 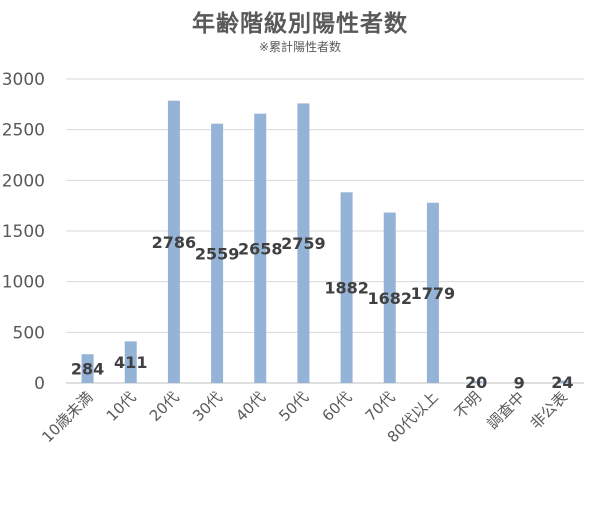 What do you see at coordinates (23, 283) in the screenshot?
I see `y-tick-label: 1000` at bounding box center [23, 283].